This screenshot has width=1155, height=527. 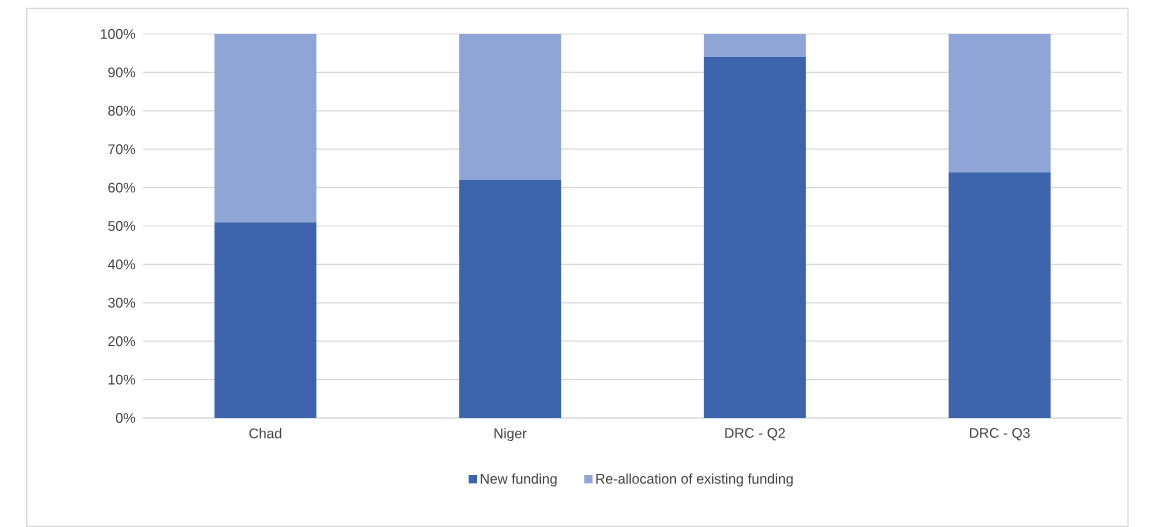 What do you see at coordinates (510, 435) in the screenshot?
I see `x-tick-label: Niger` at bounding box center [510, 435].